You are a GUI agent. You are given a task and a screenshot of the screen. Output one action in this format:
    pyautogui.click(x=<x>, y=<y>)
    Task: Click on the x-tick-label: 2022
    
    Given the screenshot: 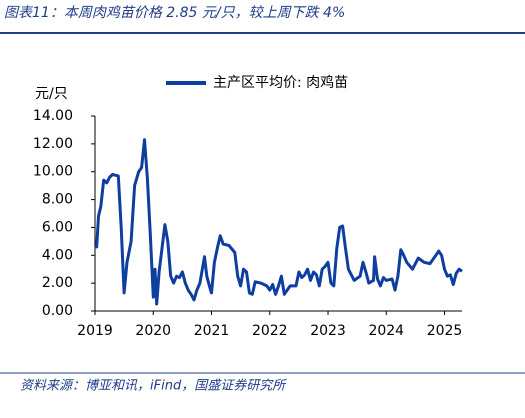 What is the action you would take?
    pyautogui.click(x=270, y=331)
    